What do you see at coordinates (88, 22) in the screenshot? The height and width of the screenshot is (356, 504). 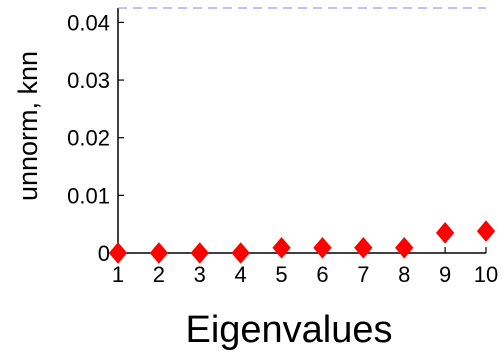 I see `y-tick-label: 0.04` at bounding box center [88, 22].